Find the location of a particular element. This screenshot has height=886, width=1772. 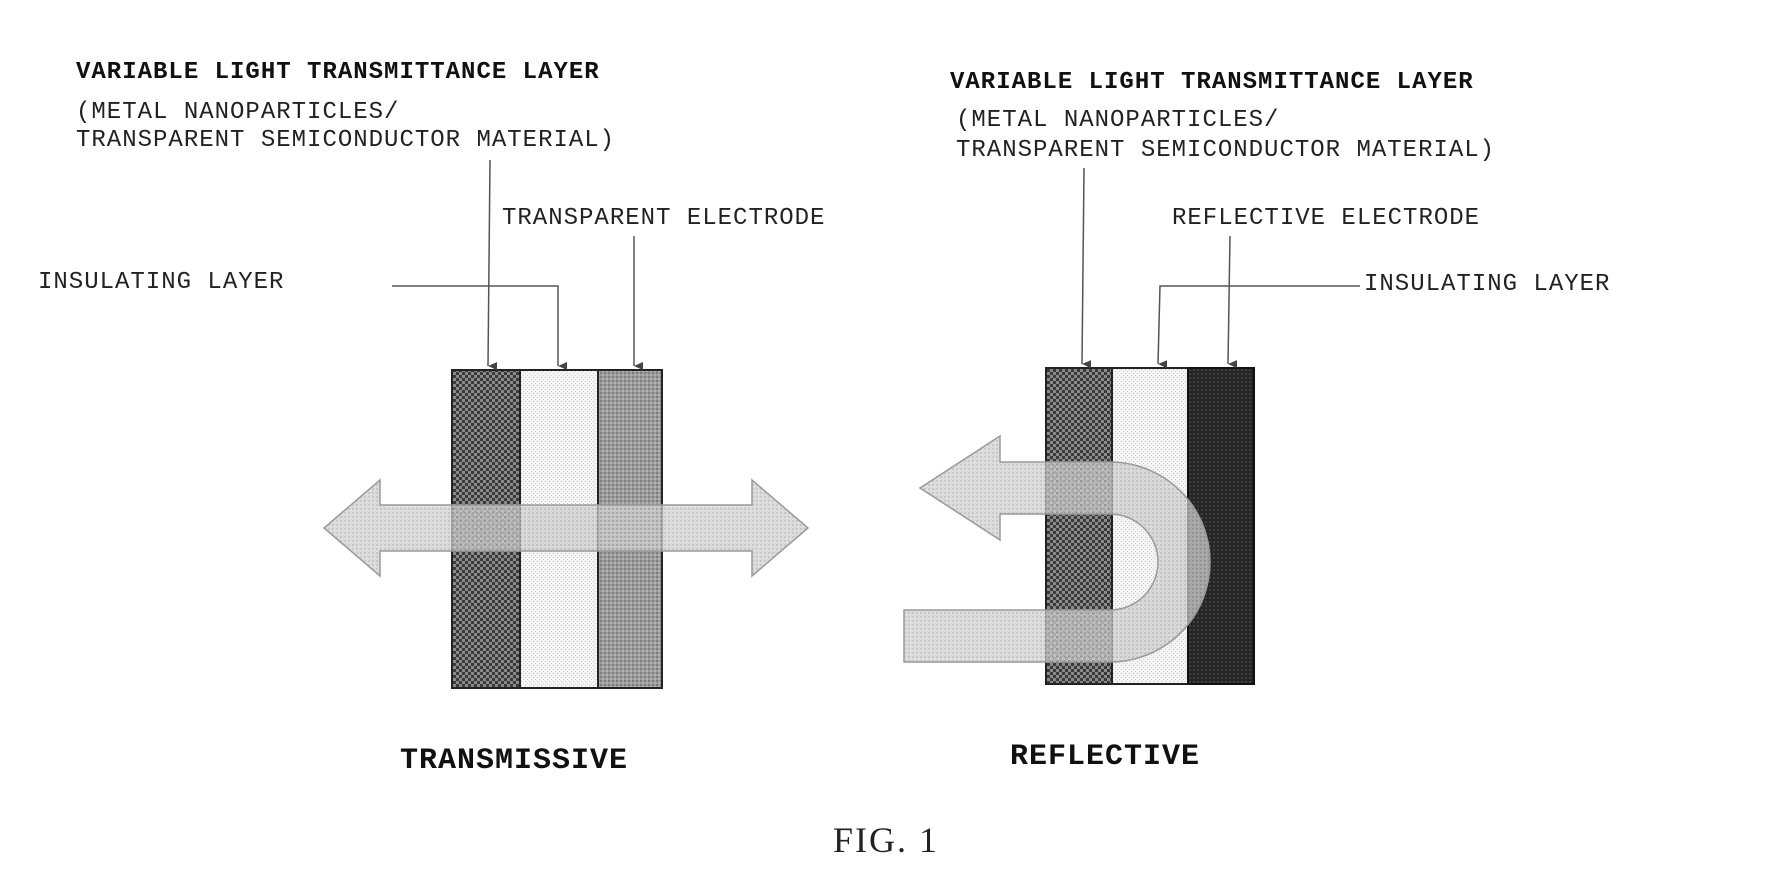

transmissive-variable-leader is located at coordinates (489, 263).